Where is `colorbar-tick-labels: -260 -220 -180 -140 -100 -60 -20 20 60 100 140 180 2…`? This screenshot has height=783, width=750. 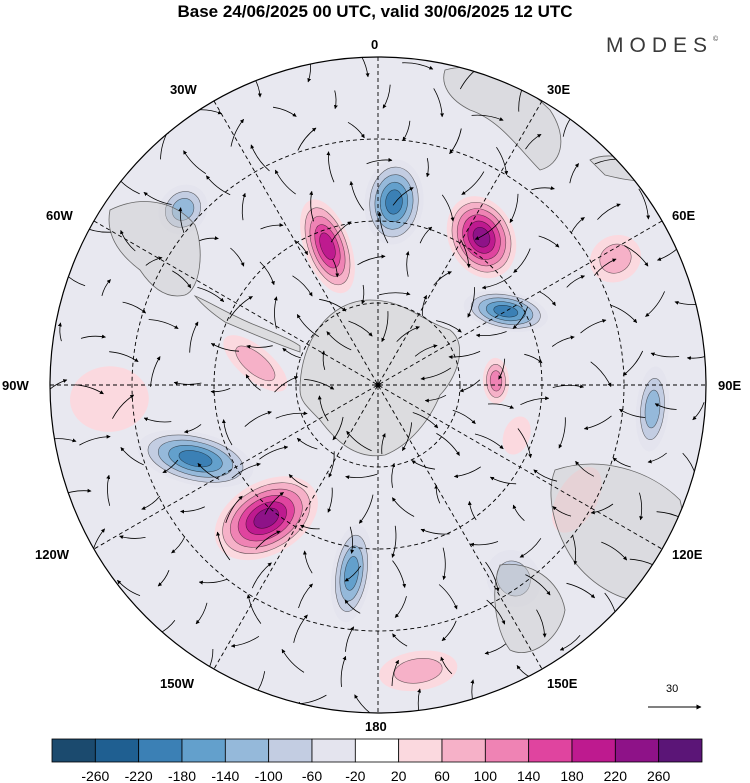 colorbar-tick-labels: -260 -220 -180 -140 -100 -60 -20 20 60 100 140 180 2… is located at coordinates (375, 775).